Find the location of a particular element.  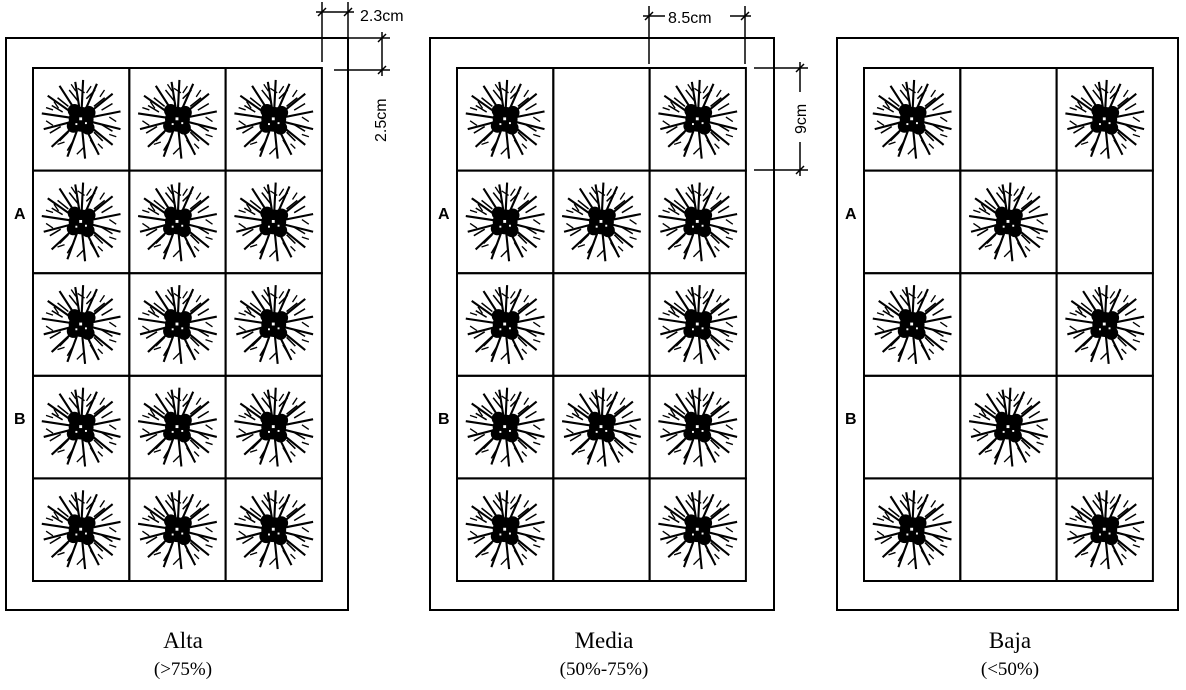

caption-baja-subtitle: (<50%) is located at coordinates (1010, 669).